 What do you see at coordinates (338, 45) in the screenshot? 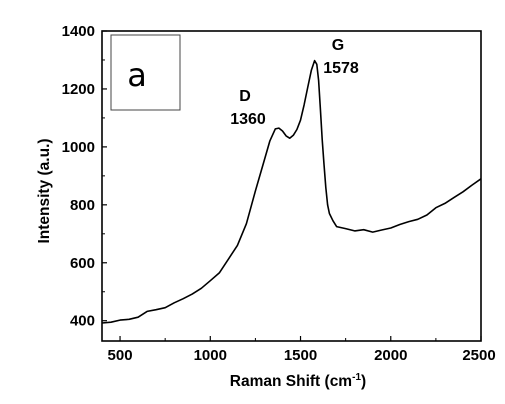
I see `peak-label-G: G` at bounding box center [338, 45].